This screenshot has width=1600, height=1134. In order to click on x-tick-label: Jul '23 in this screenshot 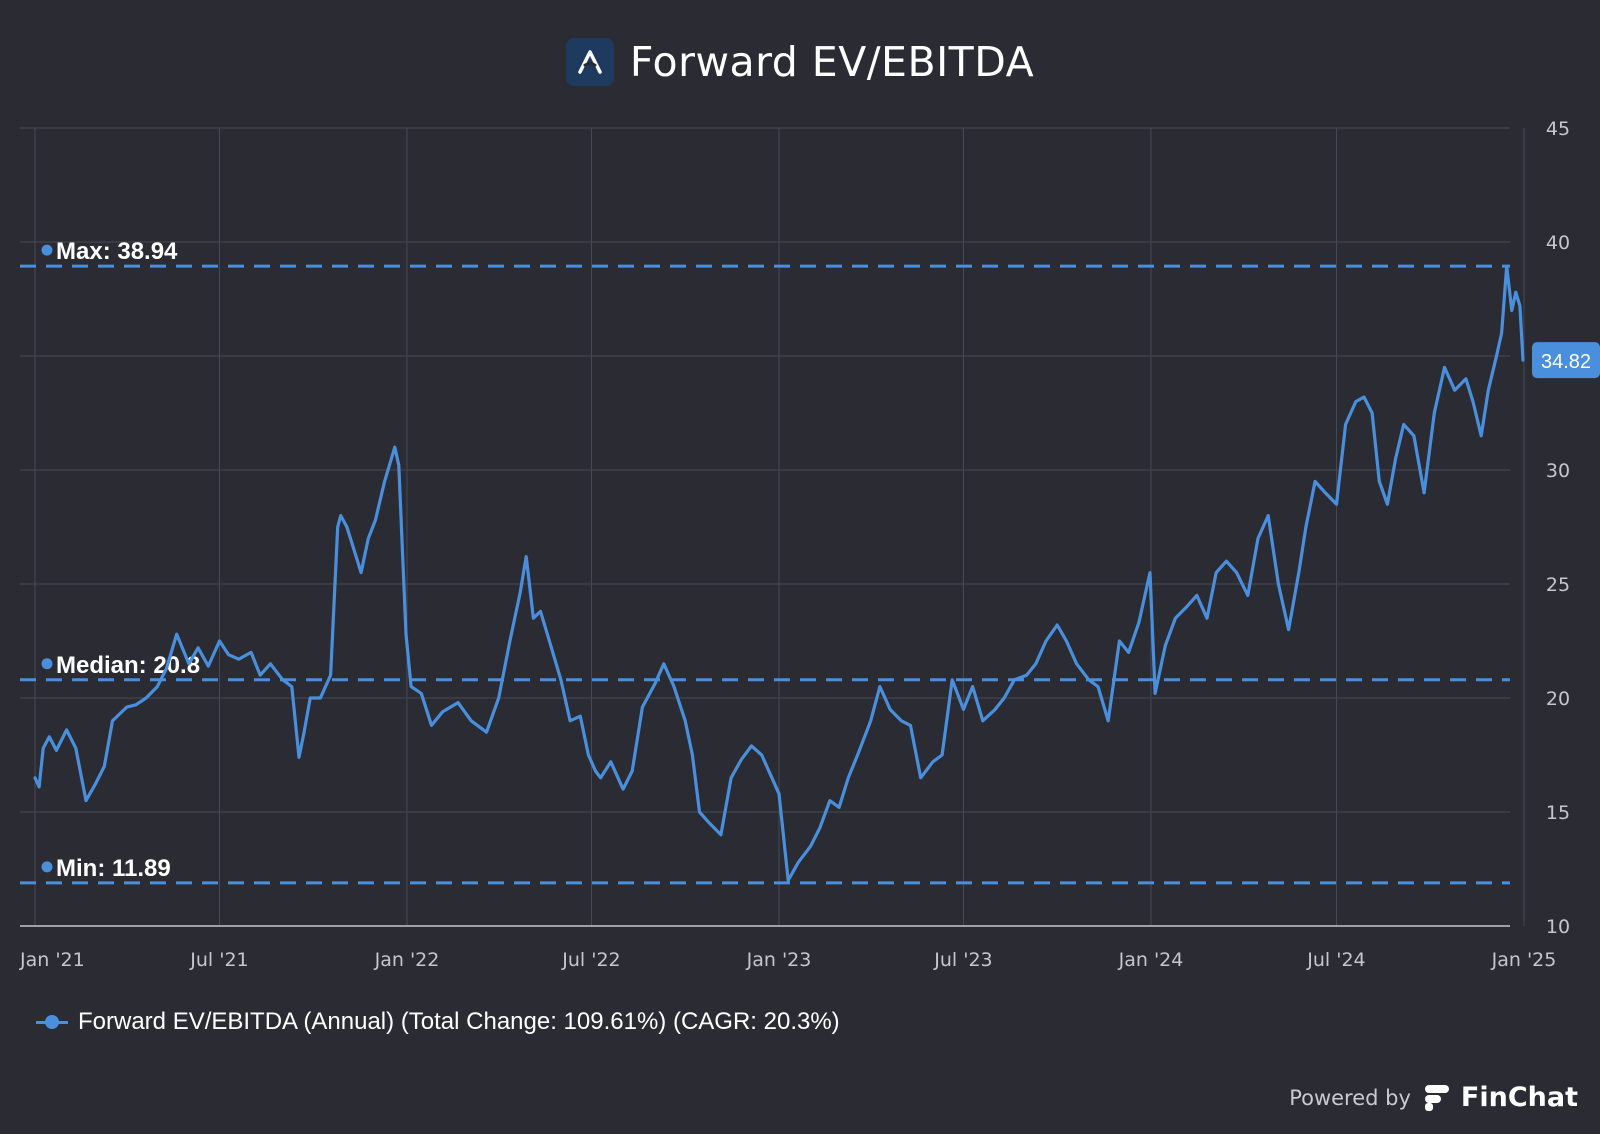, I will do `click(962, 960)`.